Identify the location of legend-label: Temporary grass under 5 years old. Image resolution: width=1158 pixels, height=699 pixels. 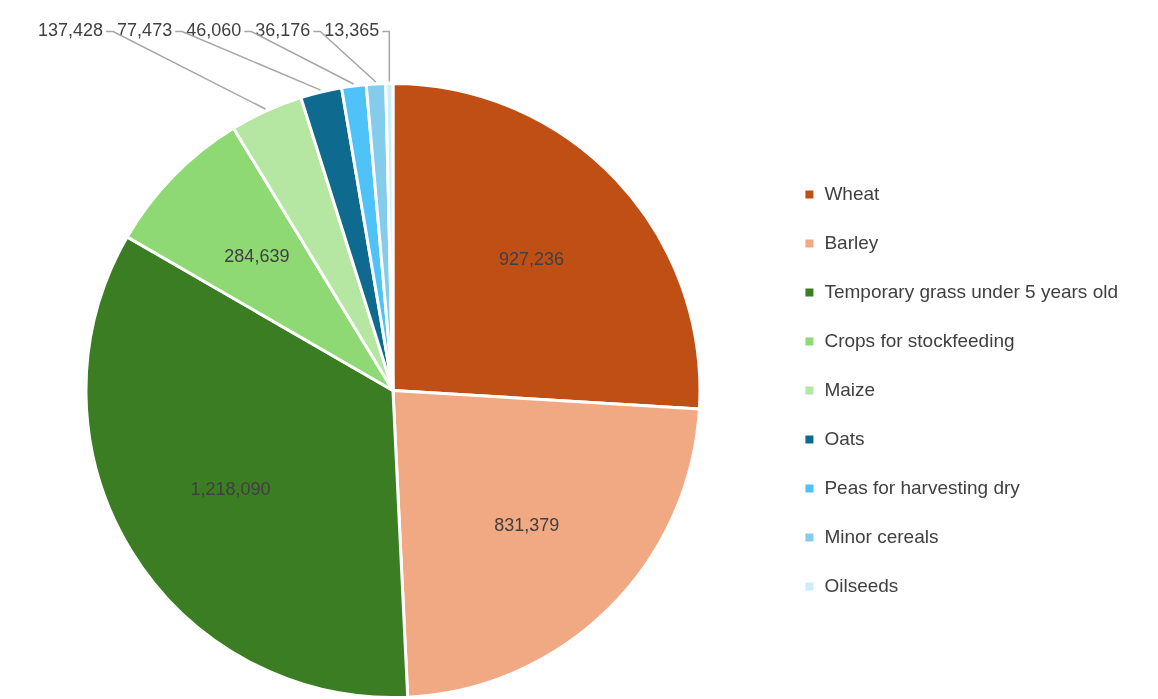
(971, 291).